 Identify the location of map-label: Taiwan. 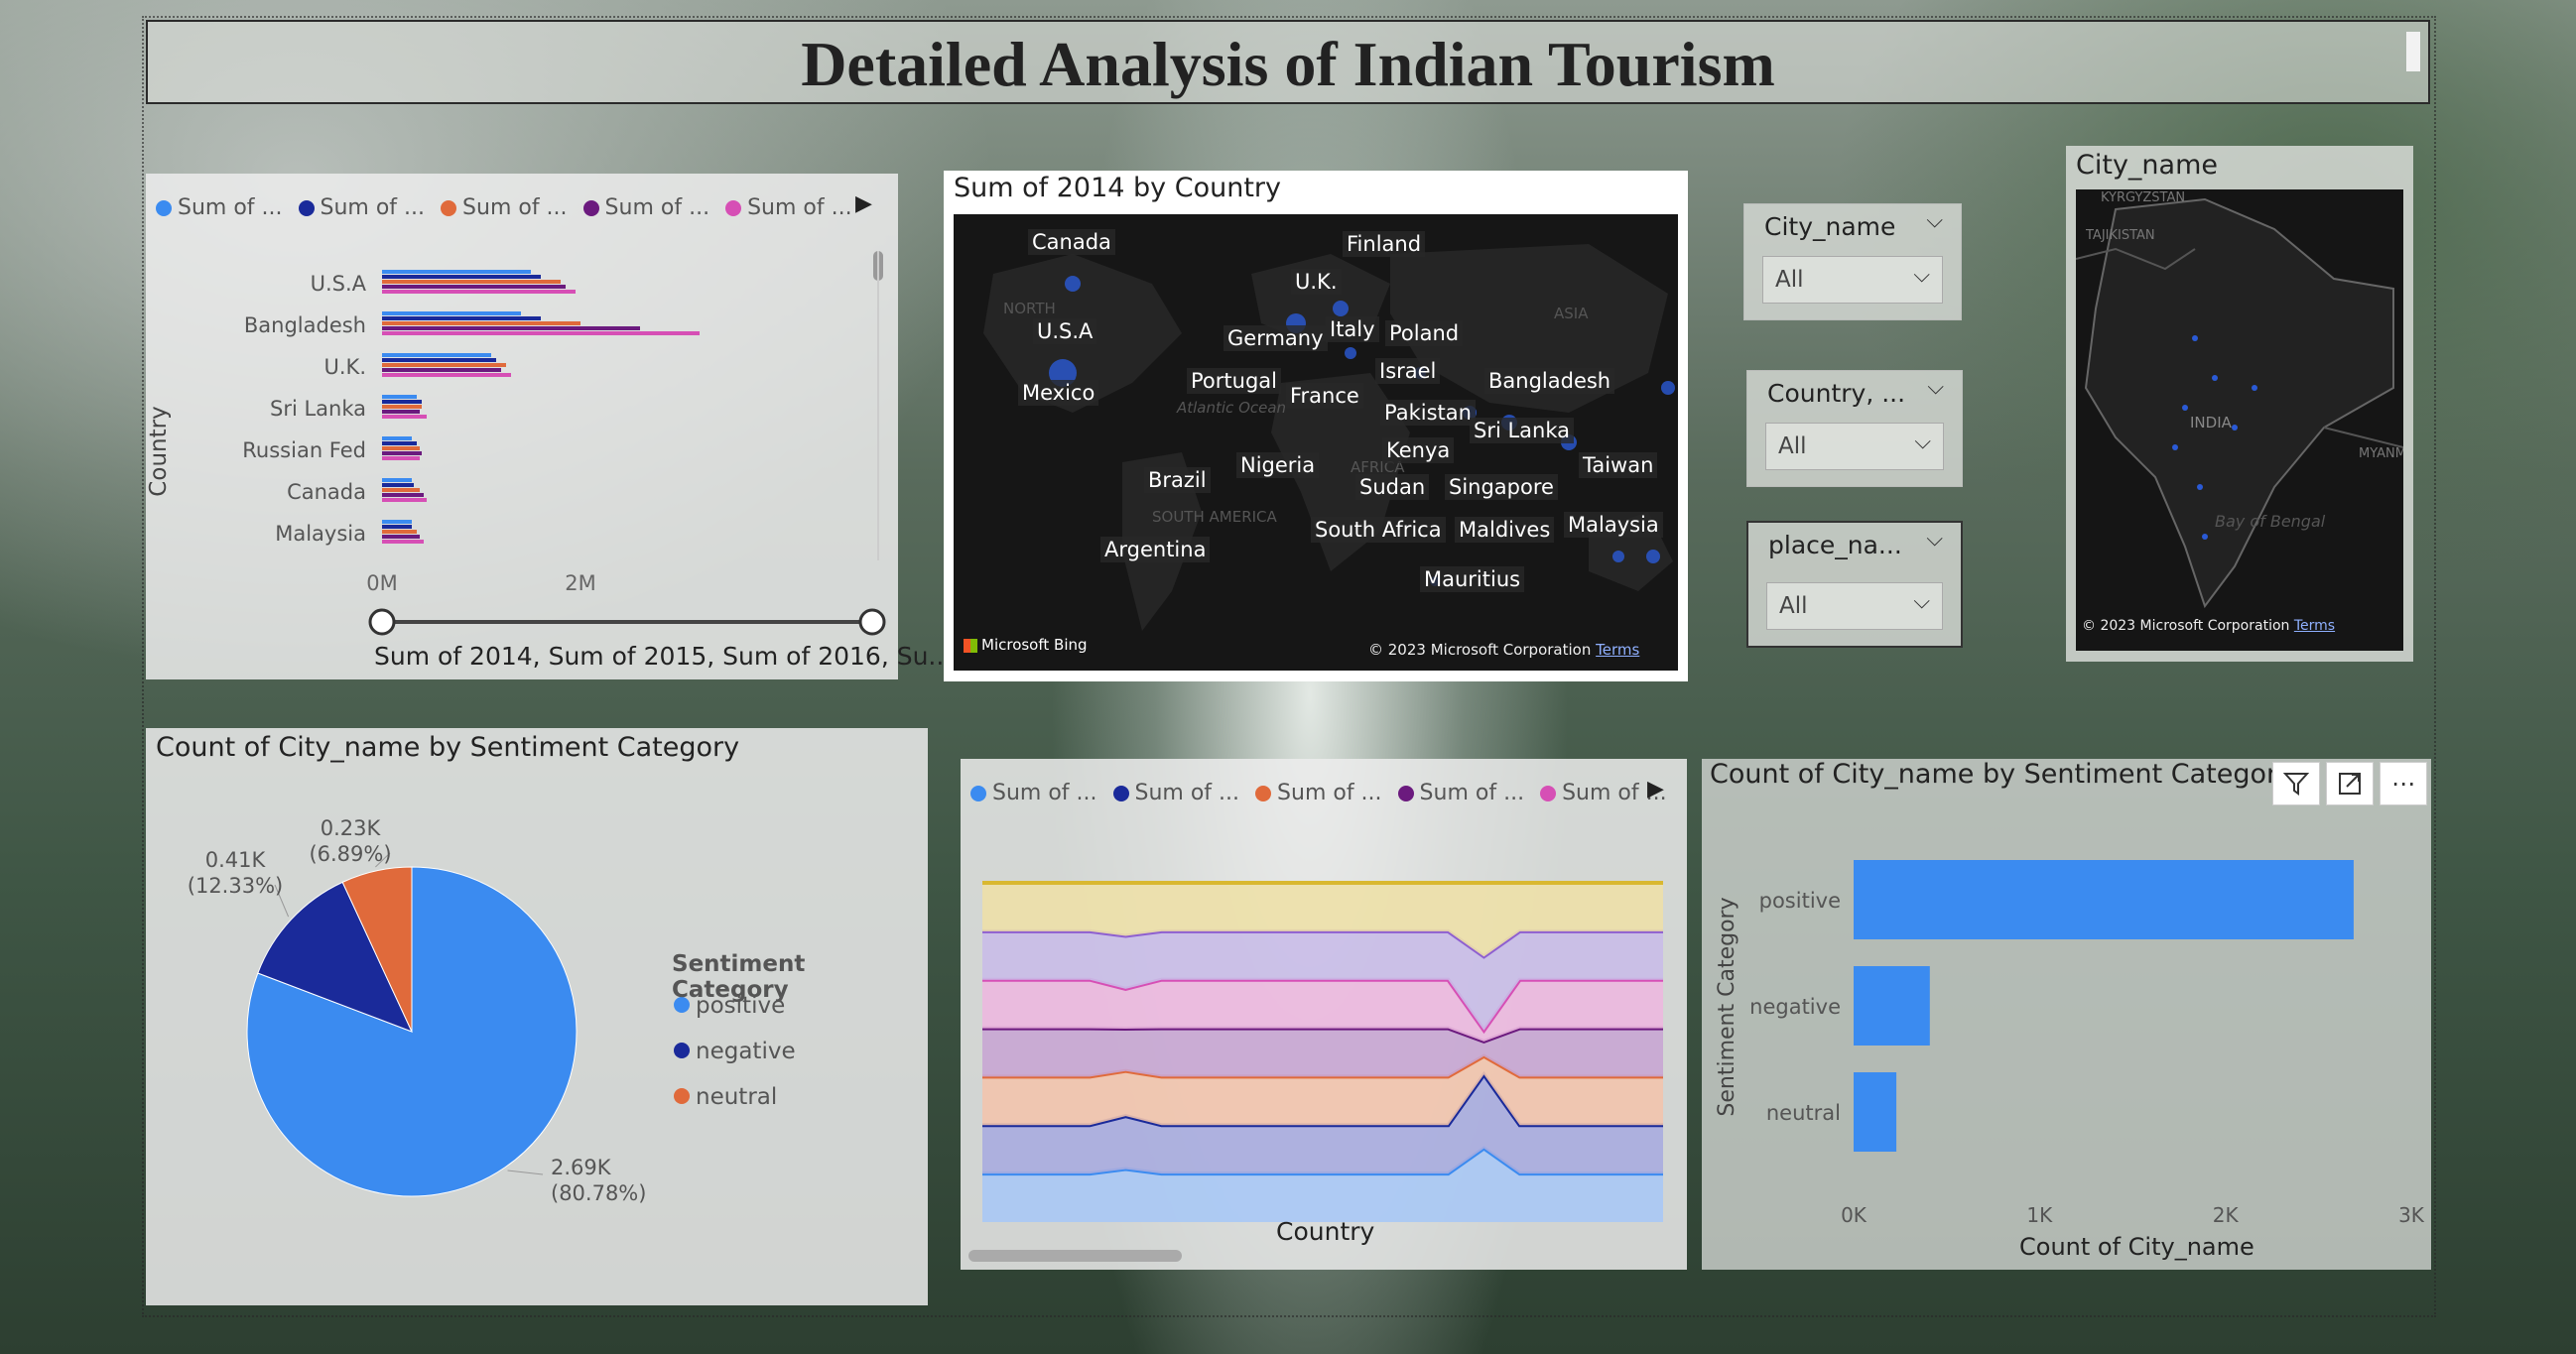
(1619, 465).